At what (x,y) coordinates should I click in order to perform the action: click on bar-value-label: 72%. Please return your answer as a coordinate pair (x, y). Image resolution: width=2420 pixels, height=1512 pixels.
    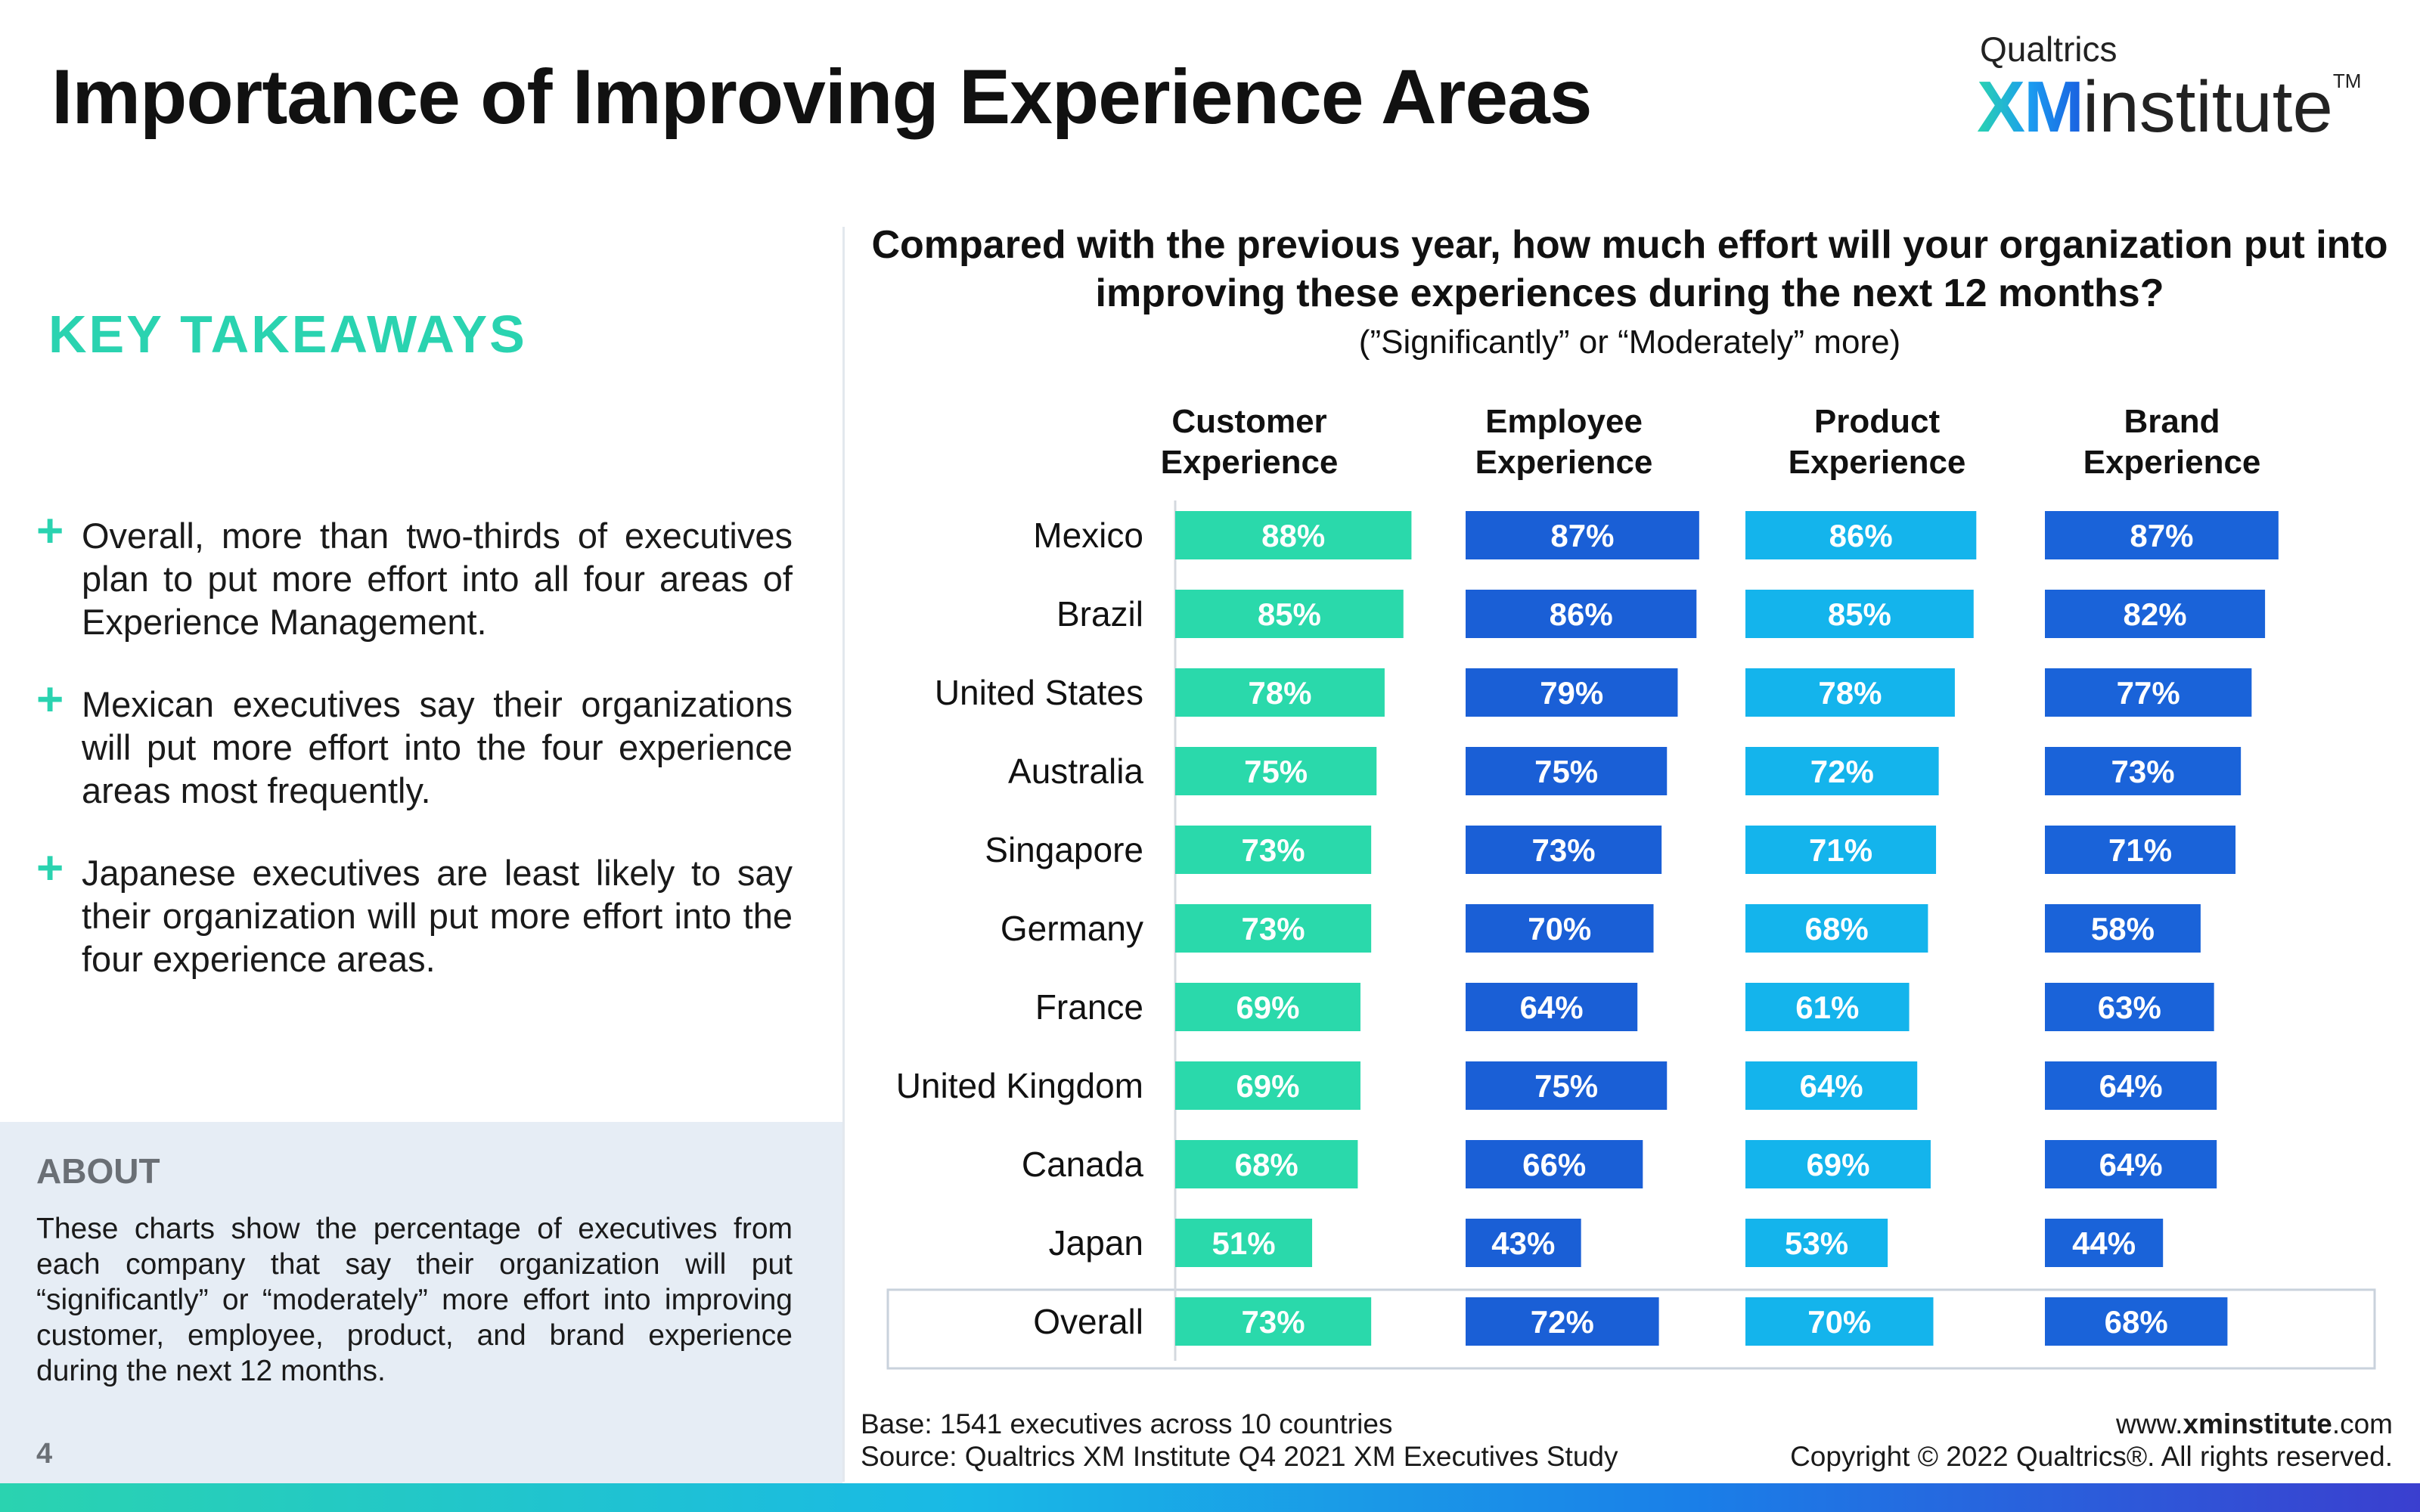
    Looking at the image, I should click on (1562, 1322).